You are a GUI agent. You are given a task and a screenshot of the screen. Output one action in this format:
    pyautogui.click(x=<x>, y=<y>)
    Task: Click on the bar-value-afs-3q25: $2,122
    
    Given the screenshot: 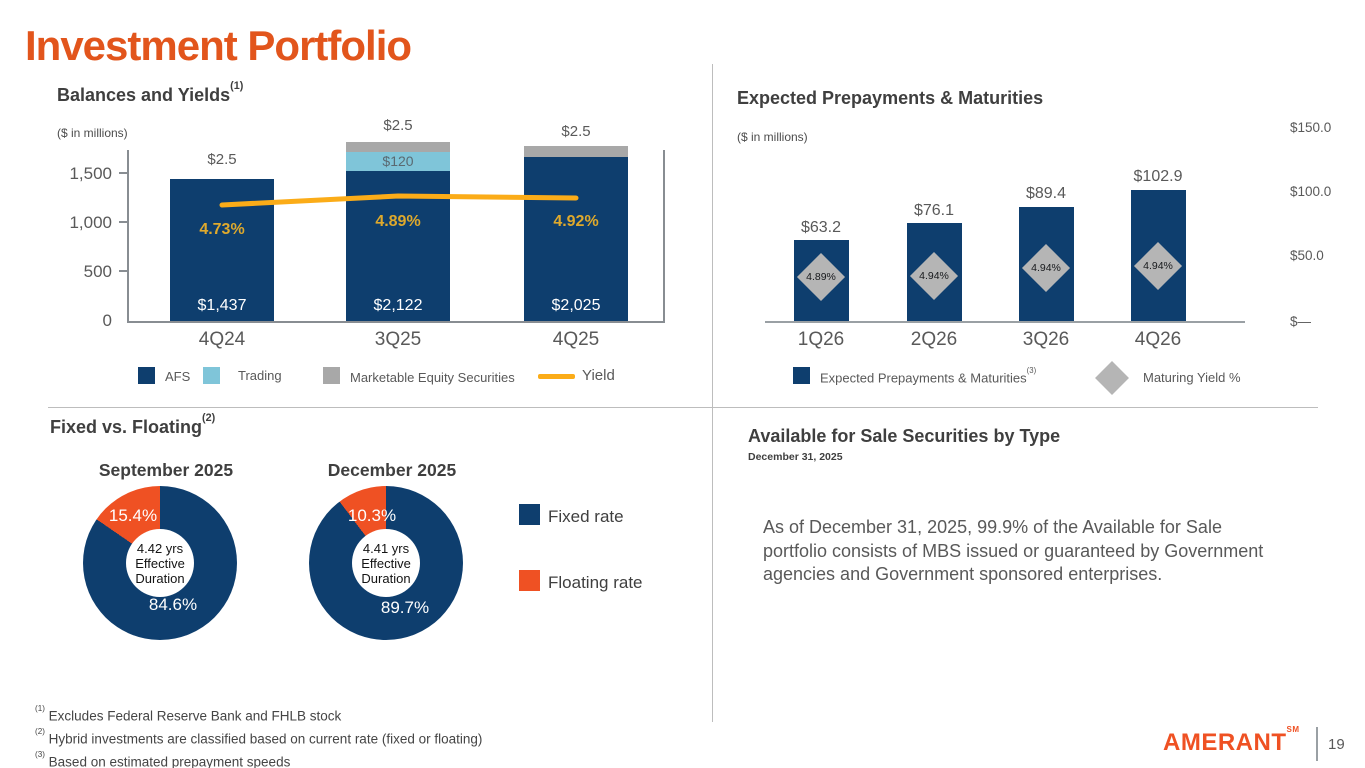 What is the action you would take?
    pyautogui.click(x=398, y=305)
    